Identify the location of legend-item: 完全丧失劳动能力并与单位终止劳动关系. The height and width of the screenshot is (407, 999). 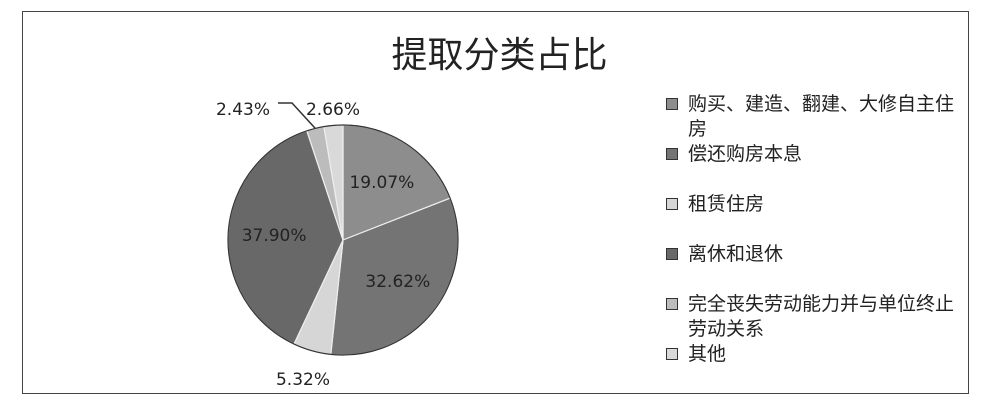
(817, 317).